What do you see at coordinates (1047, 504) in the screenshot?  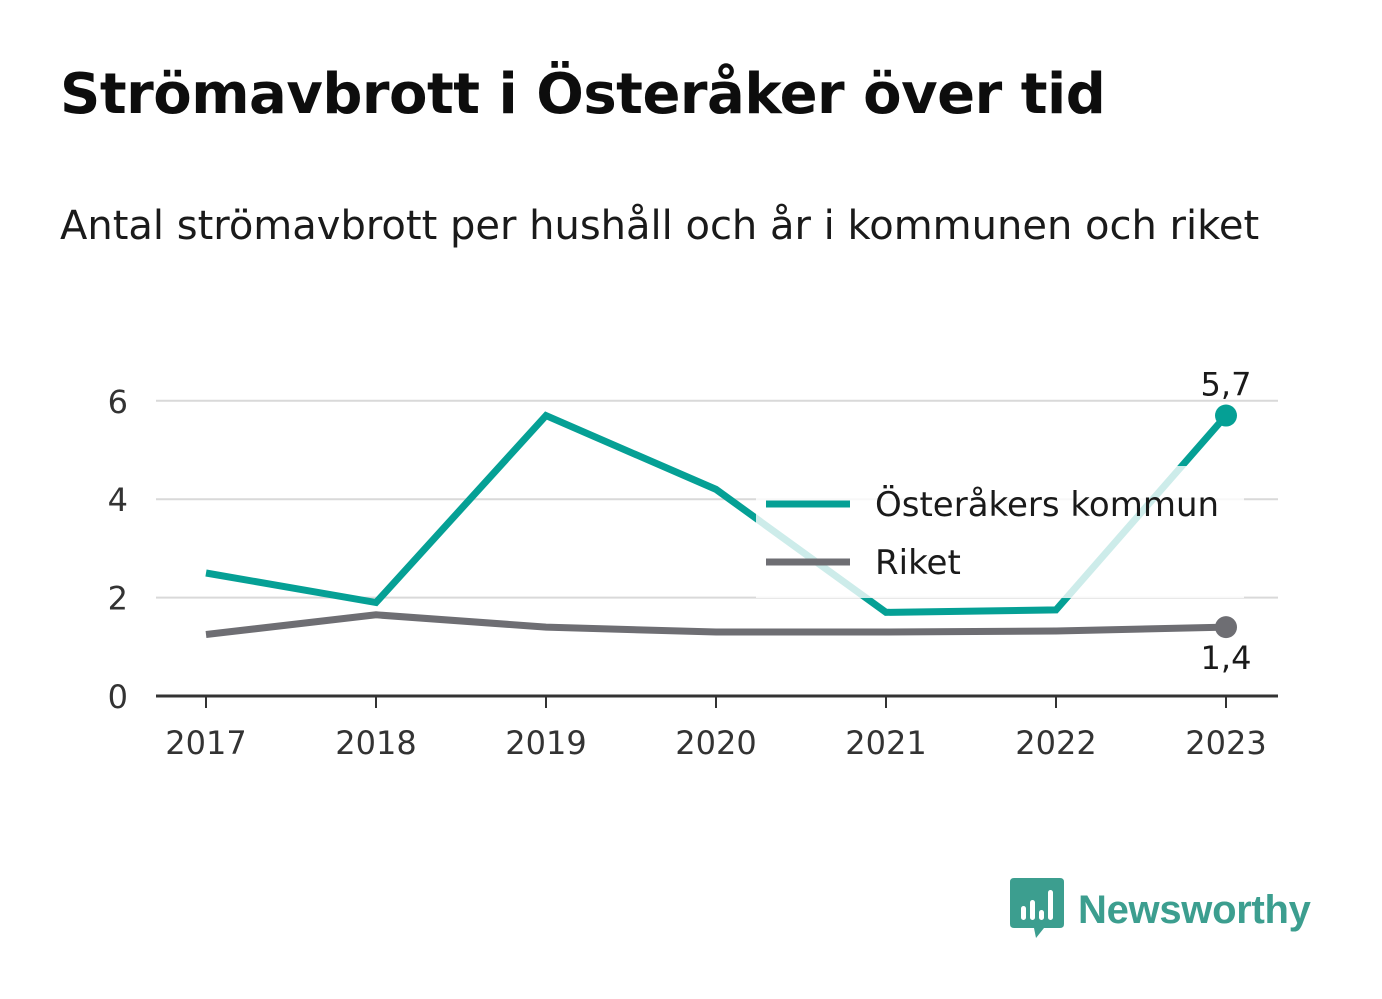 I see `legend-label: Österåkers kommun` at bounding box center [1047, 504].